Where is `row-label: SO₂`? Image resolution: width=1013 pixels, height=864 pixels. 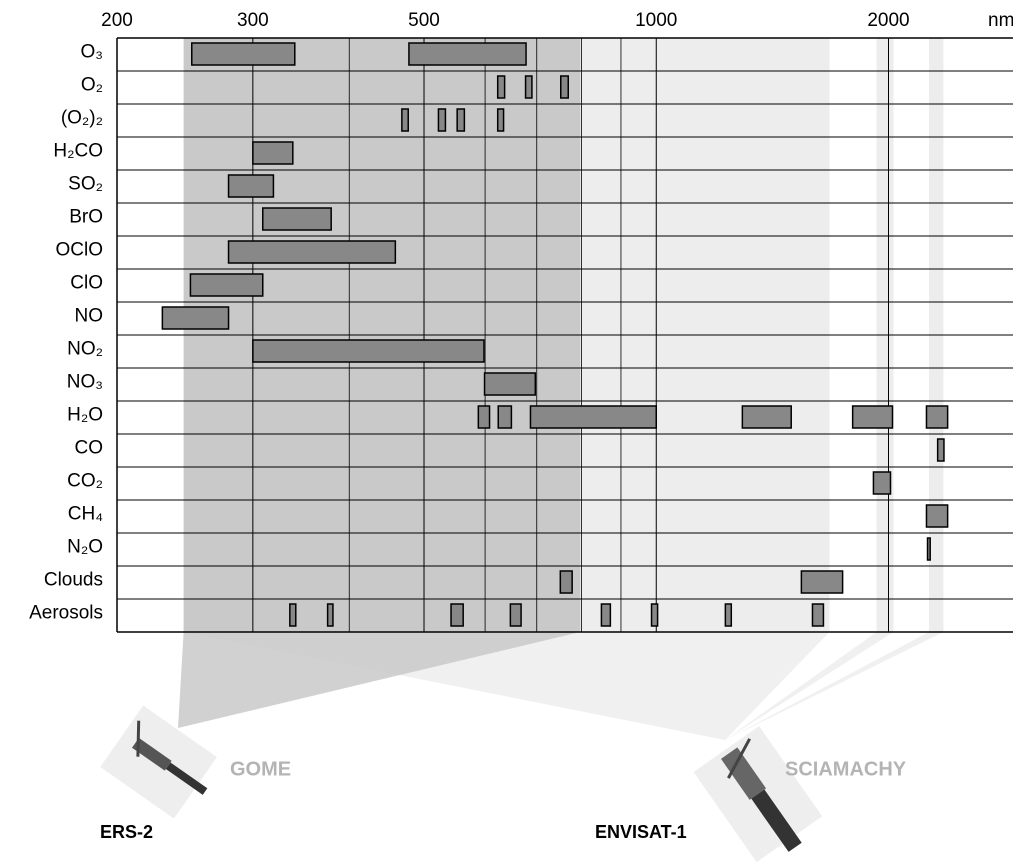 row-label: SO₂ is located at coordinates (85, 184).